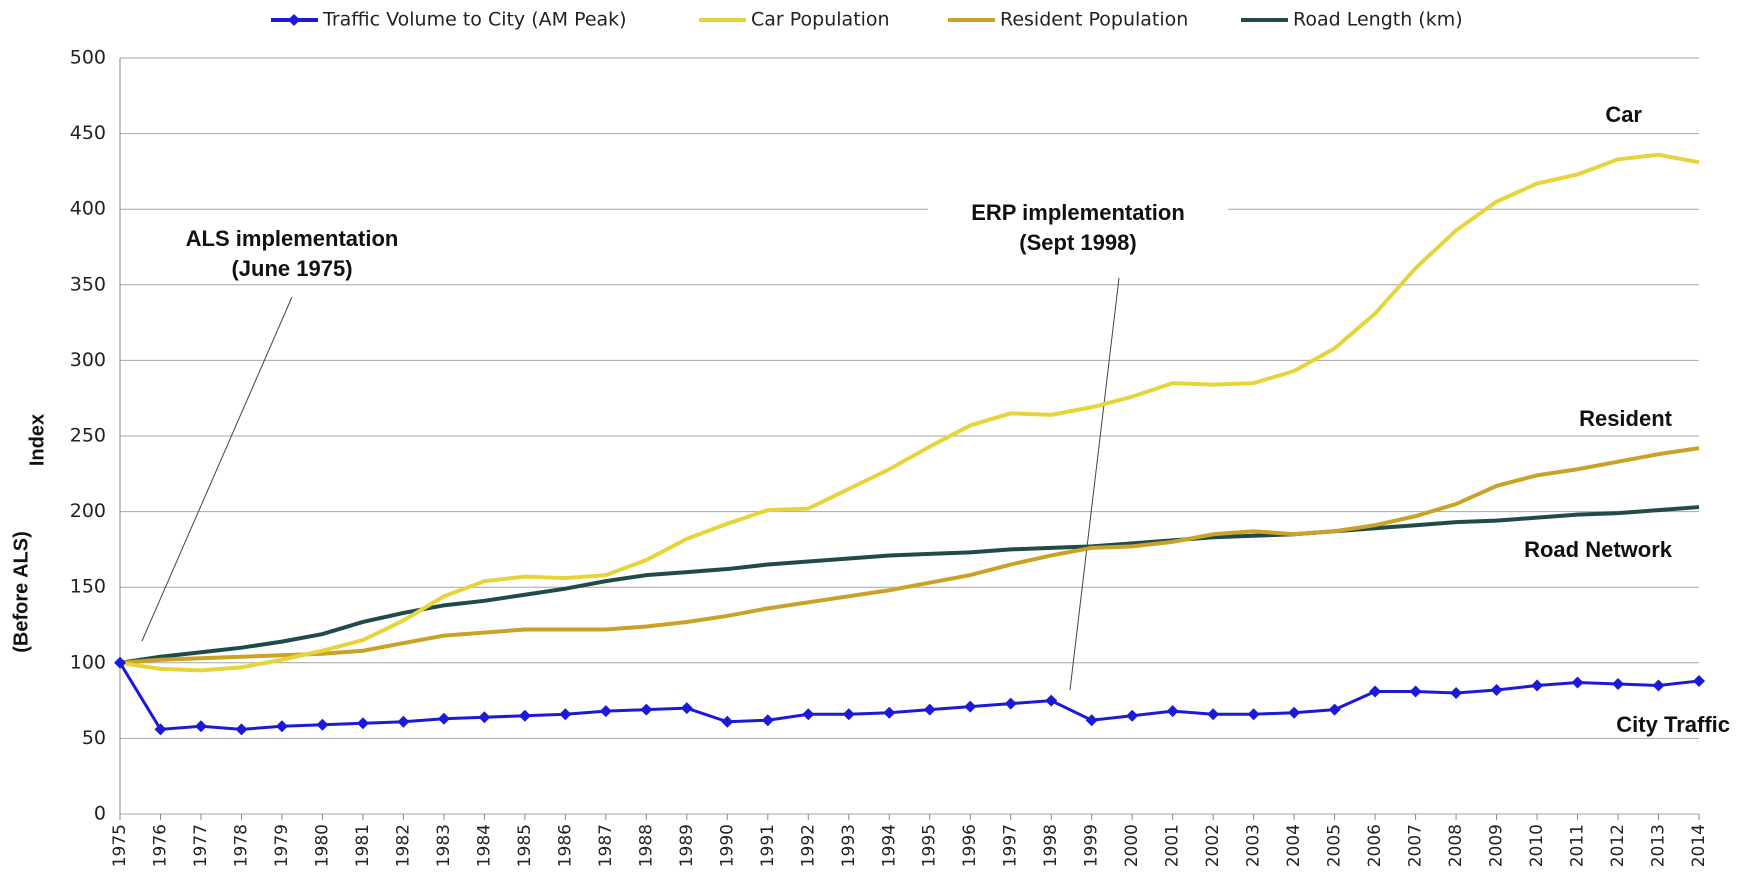 This screenshot has width=1739, height=890. What do you see at coordinates (1132, 845) in the screenshot?
I see `x-tick-label: 2000` at bounding box center [1132, 845].